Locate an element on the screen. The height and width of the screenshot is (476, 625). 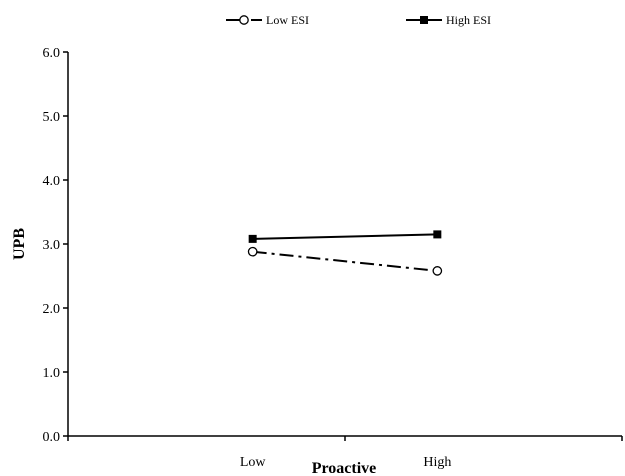
legend: Low ESI High ESI is located at coordinates (358, 20).